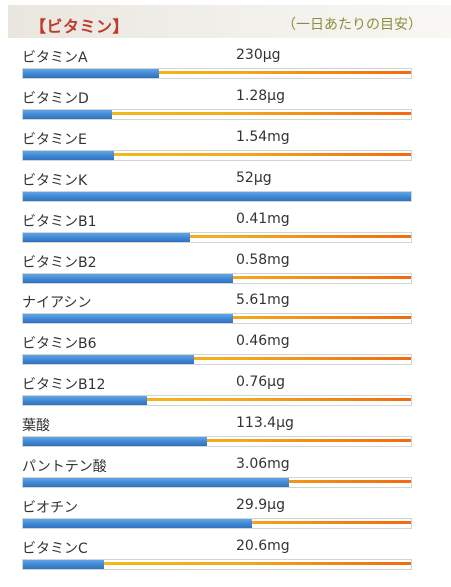 This screenshot has width=451, height=587. What do you see at coordinates (217, 63) in the screenshot?
I see `vitamin-row: ビタミンA 230μg` at bounding box center [217, 63].